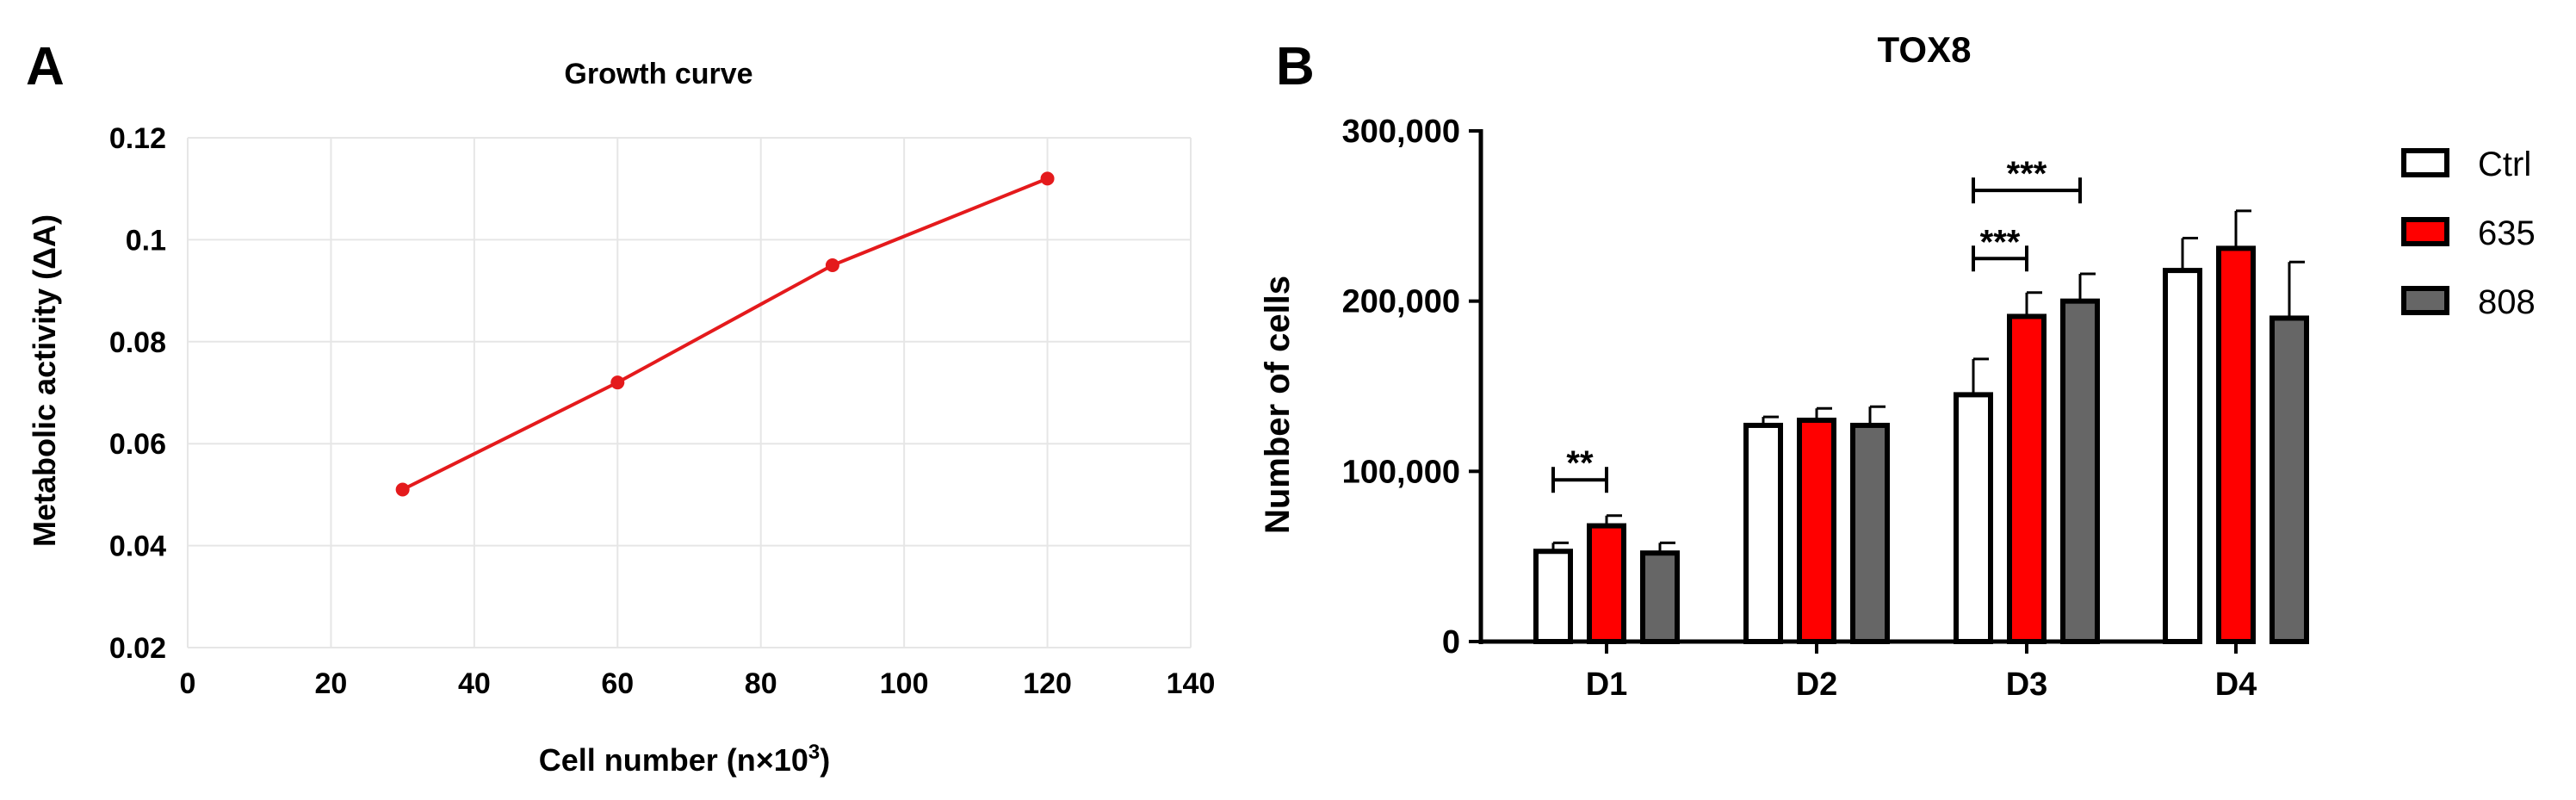 This screenshot has height=800, width=2576. Describe the element at coordinates (1192, 683) in the screenshot. I see `x-tick-label: 140` at that location.